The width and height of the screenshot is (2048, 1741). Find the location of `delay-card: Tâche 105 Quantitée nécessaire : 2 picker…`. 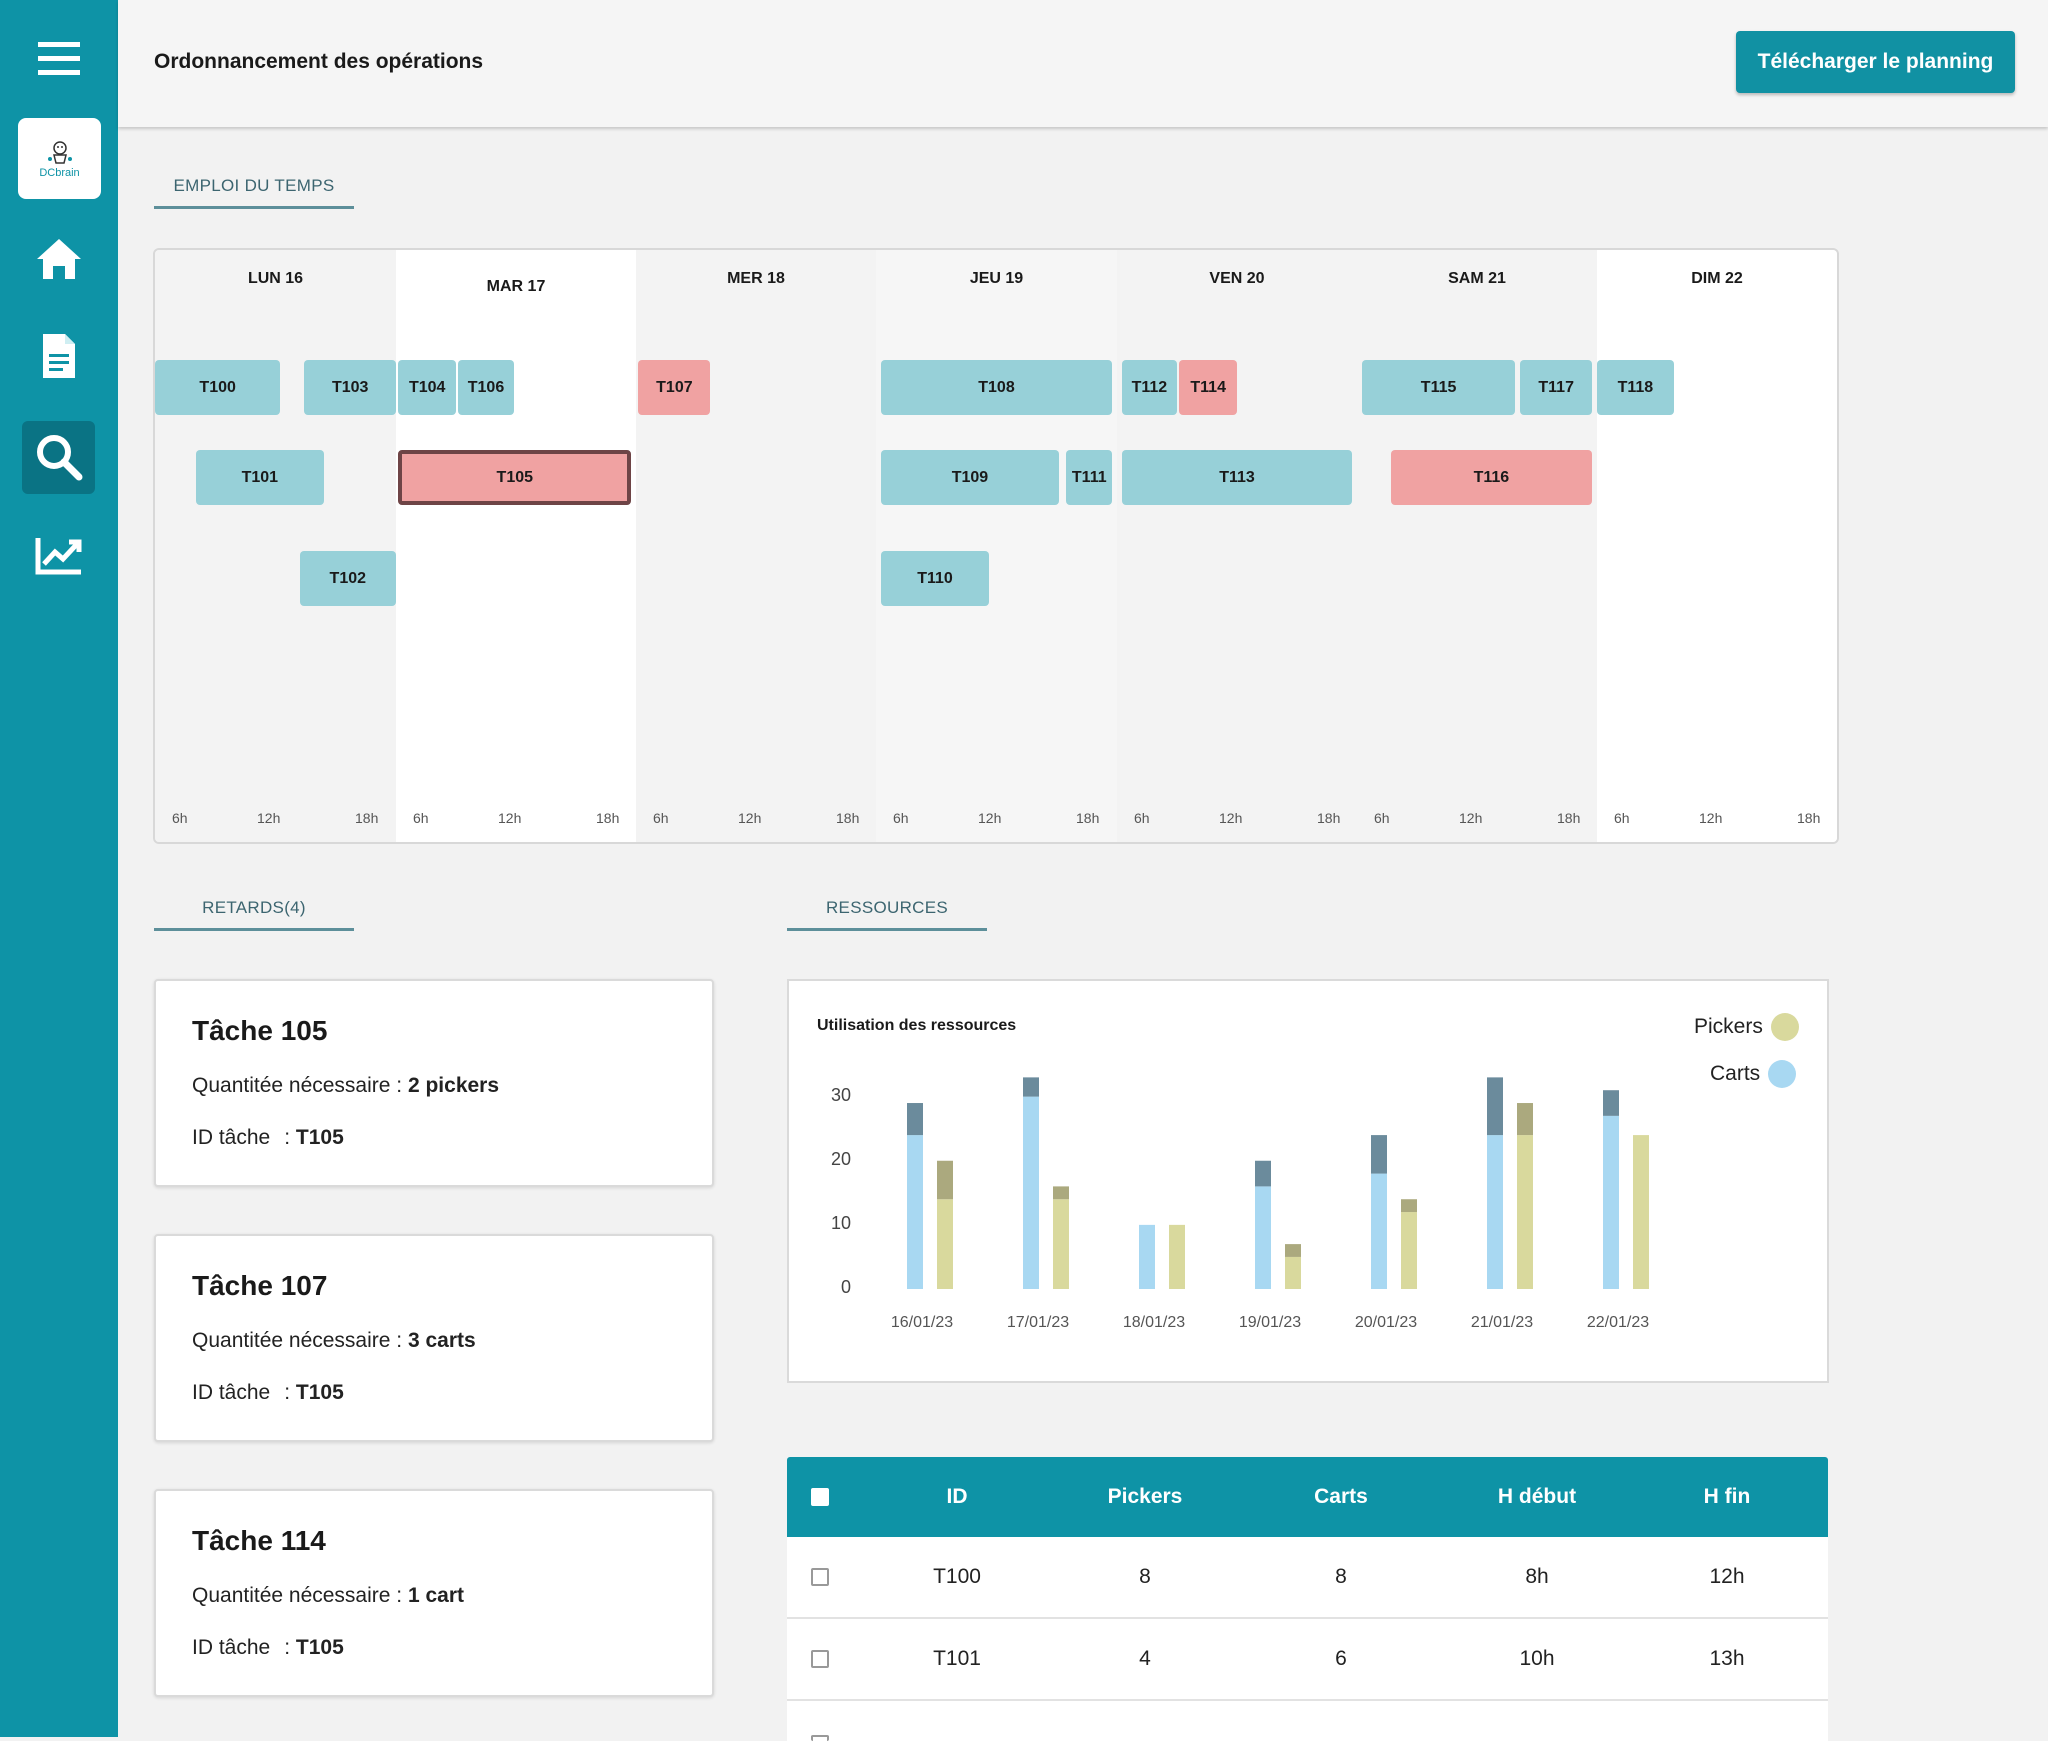

delay-card: Tâche 105 Quantitée nécessaire : 2 picker… is located at coordinates (434, 1083).